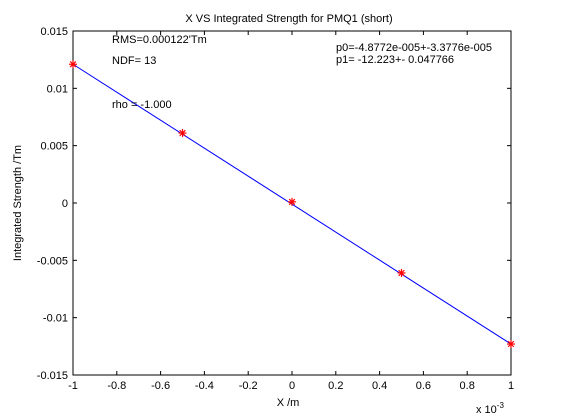 This screenshot has height=420, width=562. What do you see at coordinates (414, 48) in the screenshot?
I see `p0-annotation: p0=-4.8772e-005+-3.3776e-005` at bounding box center [414, 48].